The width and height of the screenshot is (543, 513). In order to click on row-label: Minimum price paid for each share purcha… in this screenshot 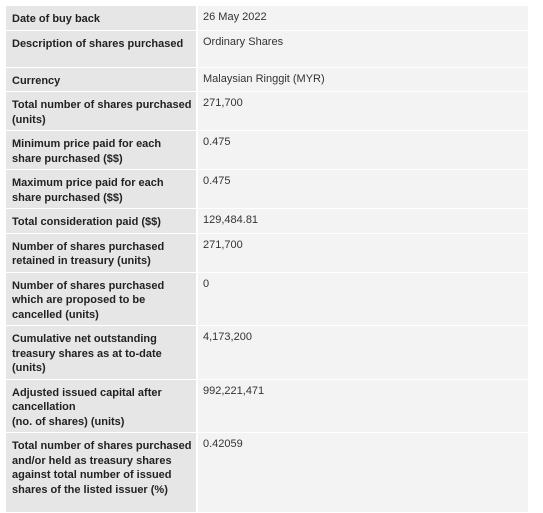, I will do `click(102, 150)`.